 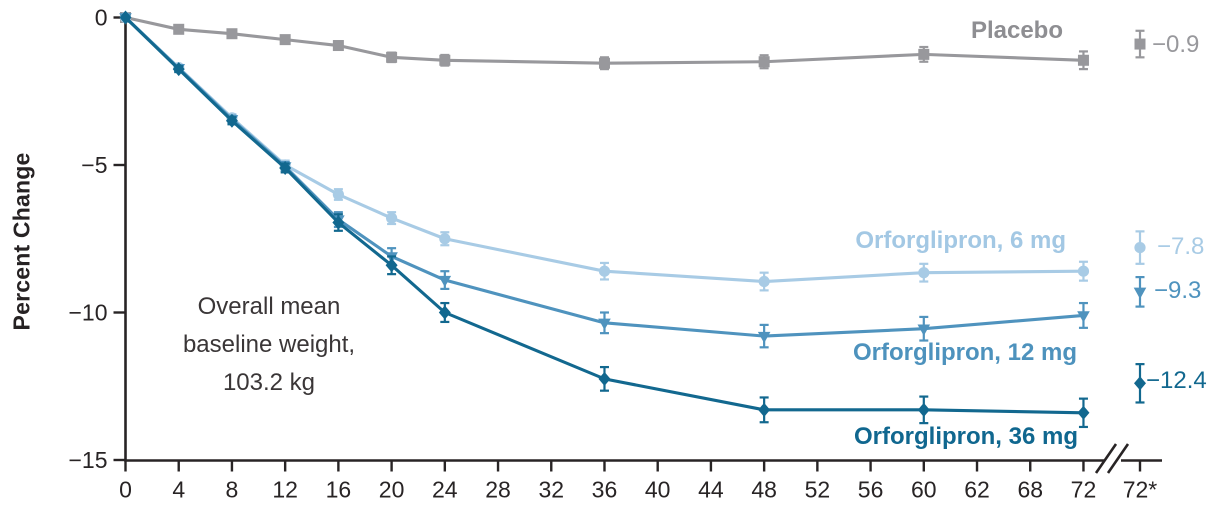 I want to click on x-tick-label: 44, so click(x=711, y=490).